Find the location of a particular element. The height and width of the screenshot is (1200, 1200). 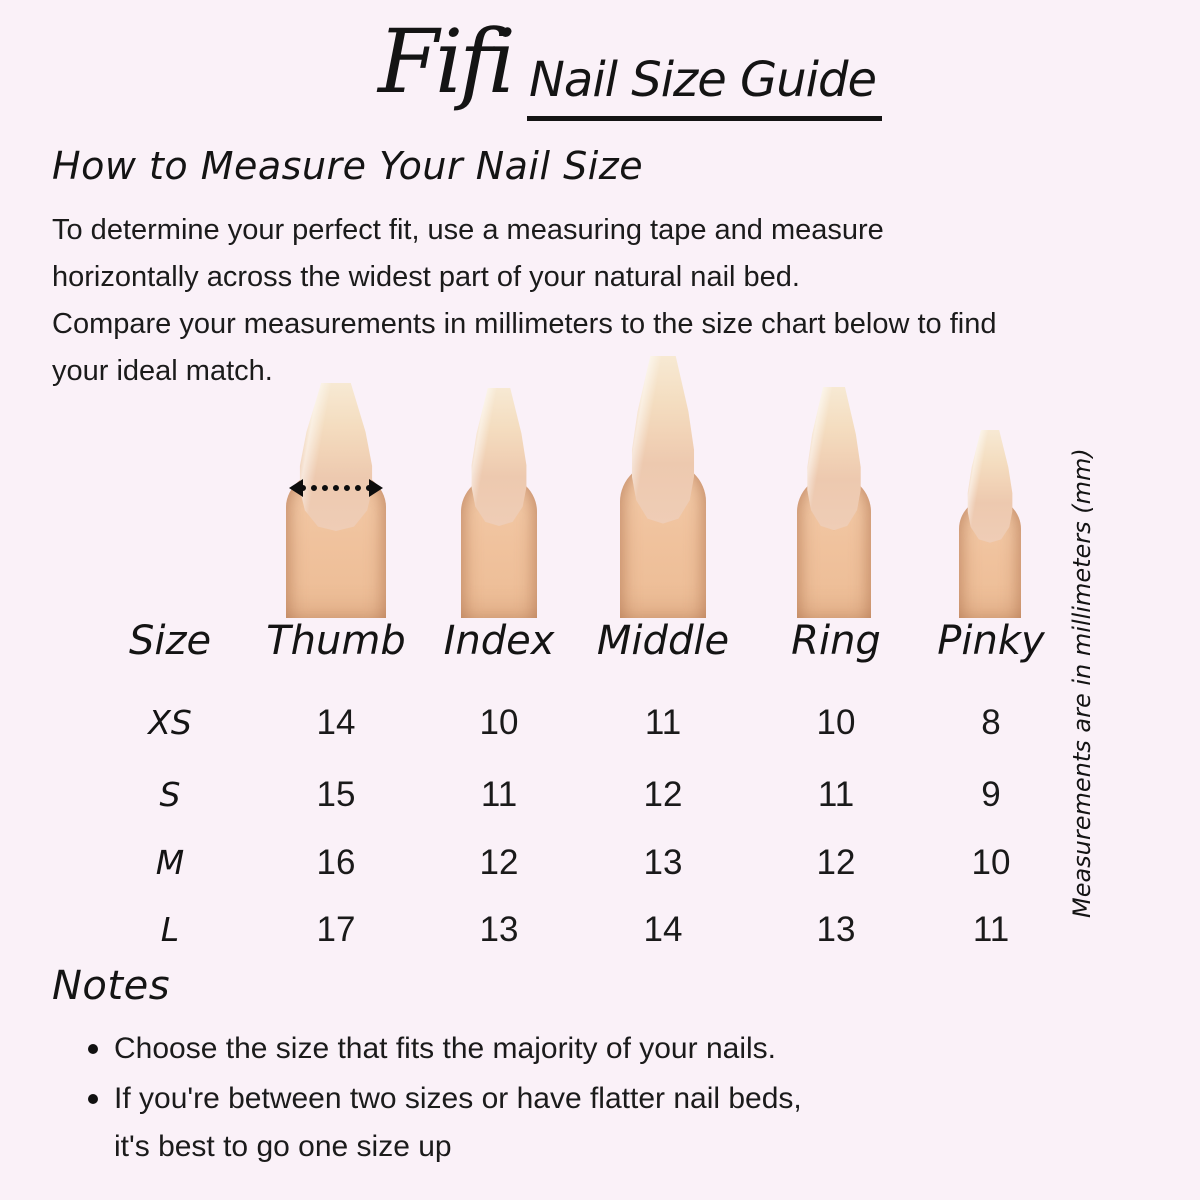

size-value-cell: 15 is located at coordinates (336, 794).